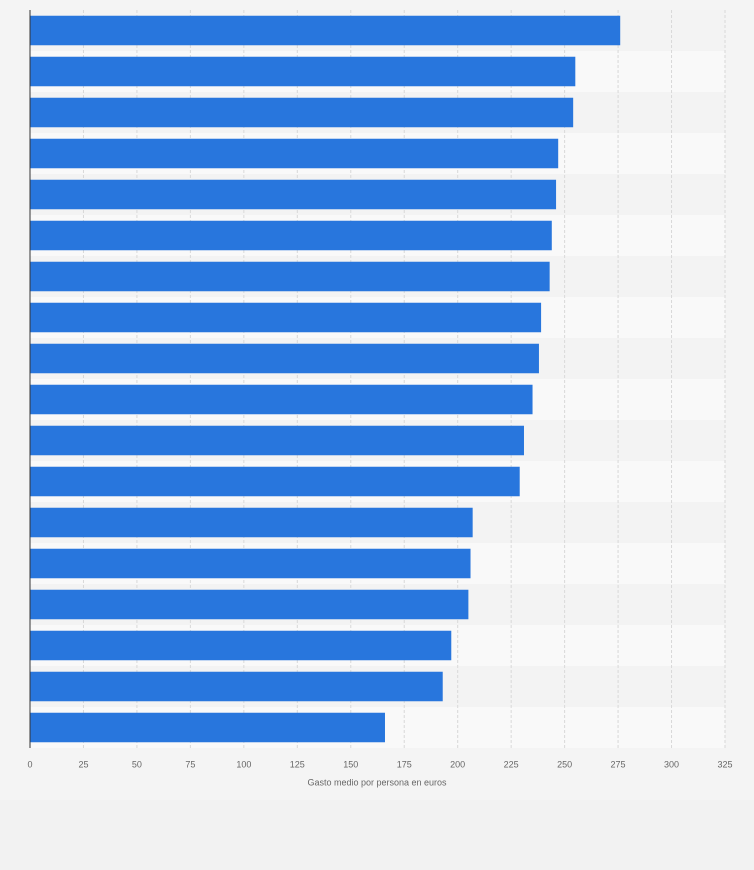 The height and width of the screenshot is (870, 754). What do you see at coordinates (190, 764) in the screenshot?
I see `x-tick-label: 75` at bounding box center [190, 764].